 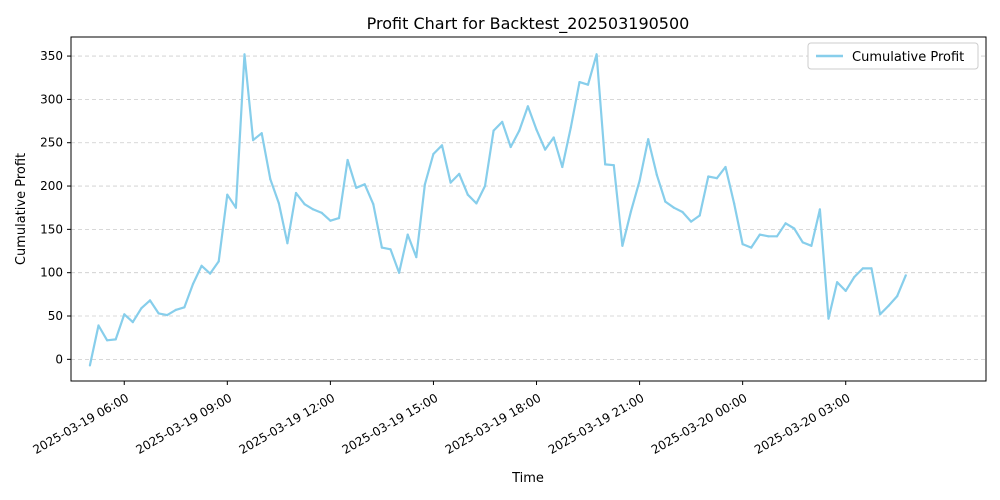 I want to click on legend-box, so click(x=893, y=56).